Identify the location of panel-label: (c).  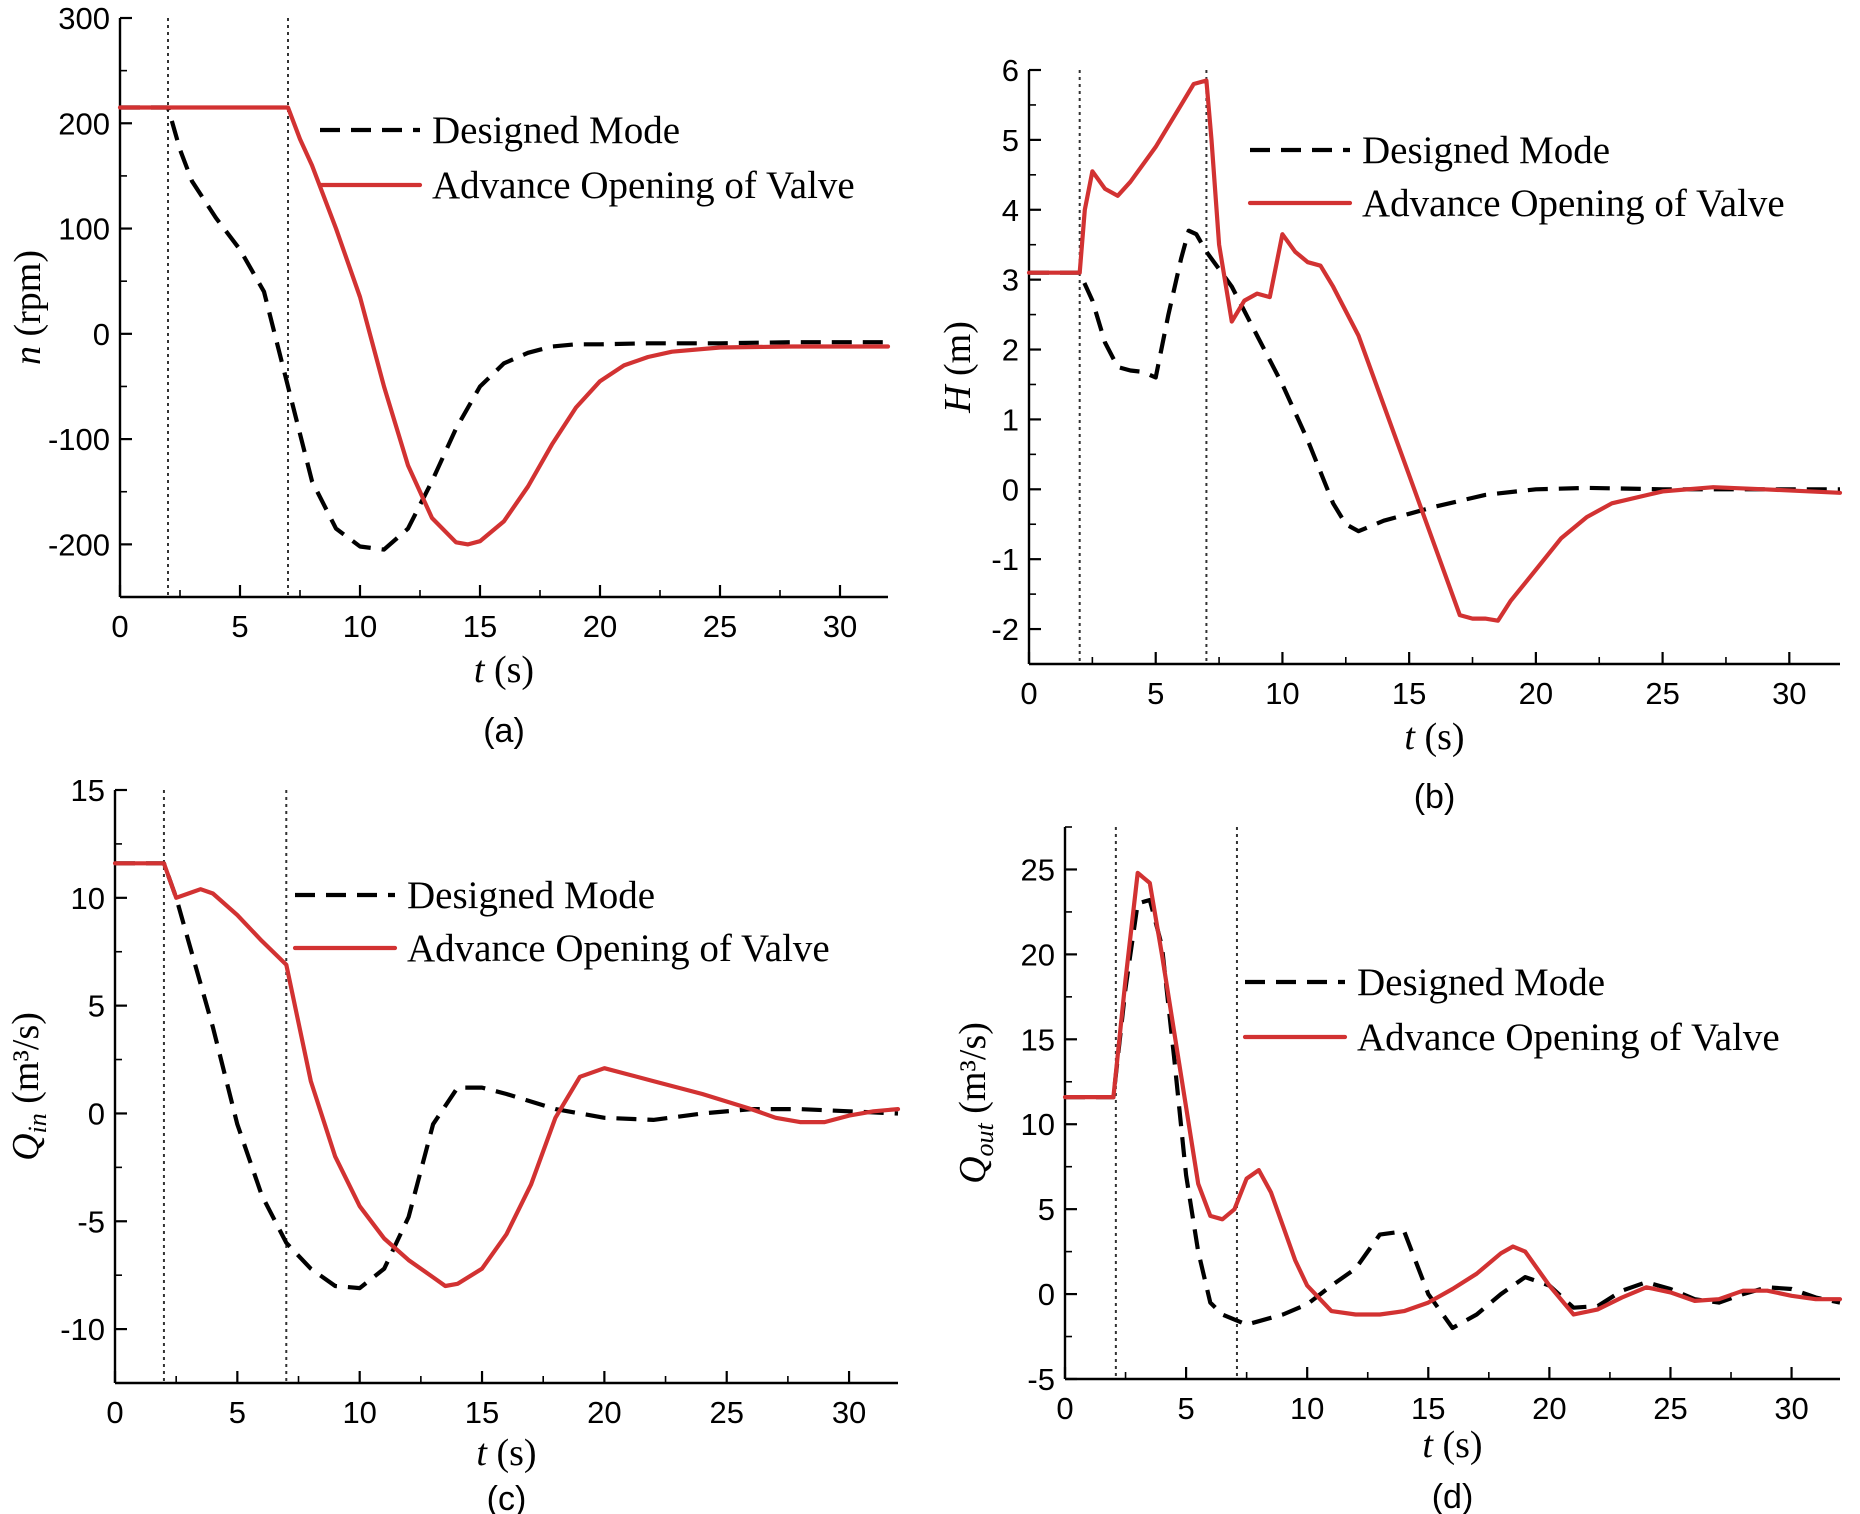
(507, 1497).